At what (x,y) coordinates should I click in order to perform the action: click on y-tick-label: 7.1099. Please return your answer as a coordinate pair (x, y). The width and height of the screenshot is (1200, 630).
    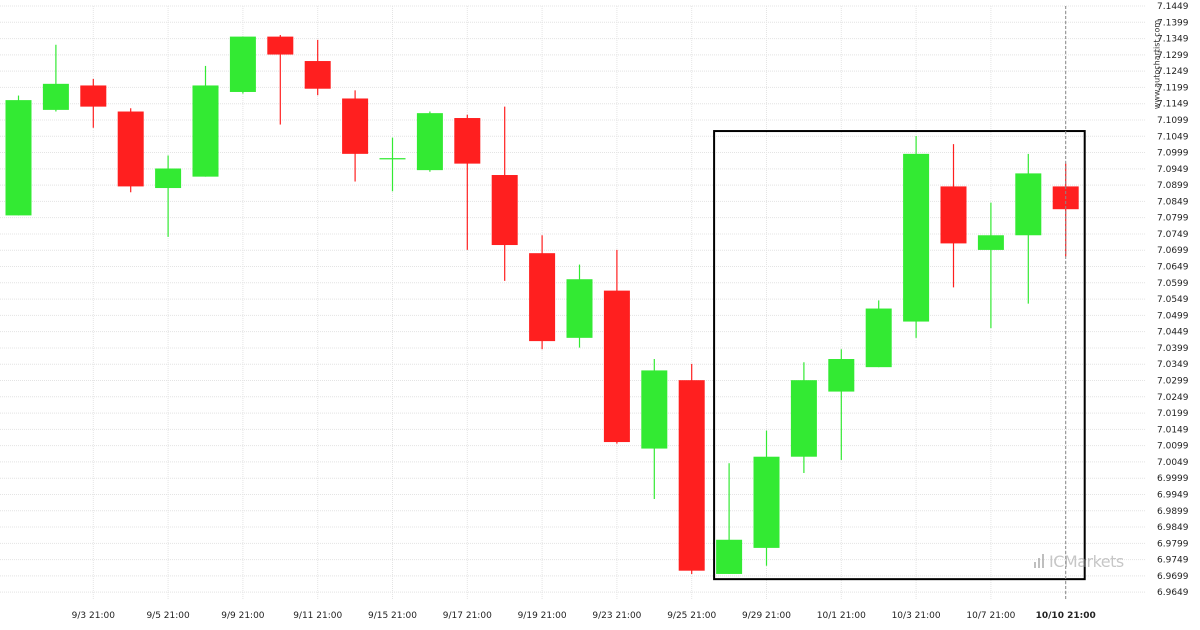
    Looking at the image, I should click on (1173, 121).